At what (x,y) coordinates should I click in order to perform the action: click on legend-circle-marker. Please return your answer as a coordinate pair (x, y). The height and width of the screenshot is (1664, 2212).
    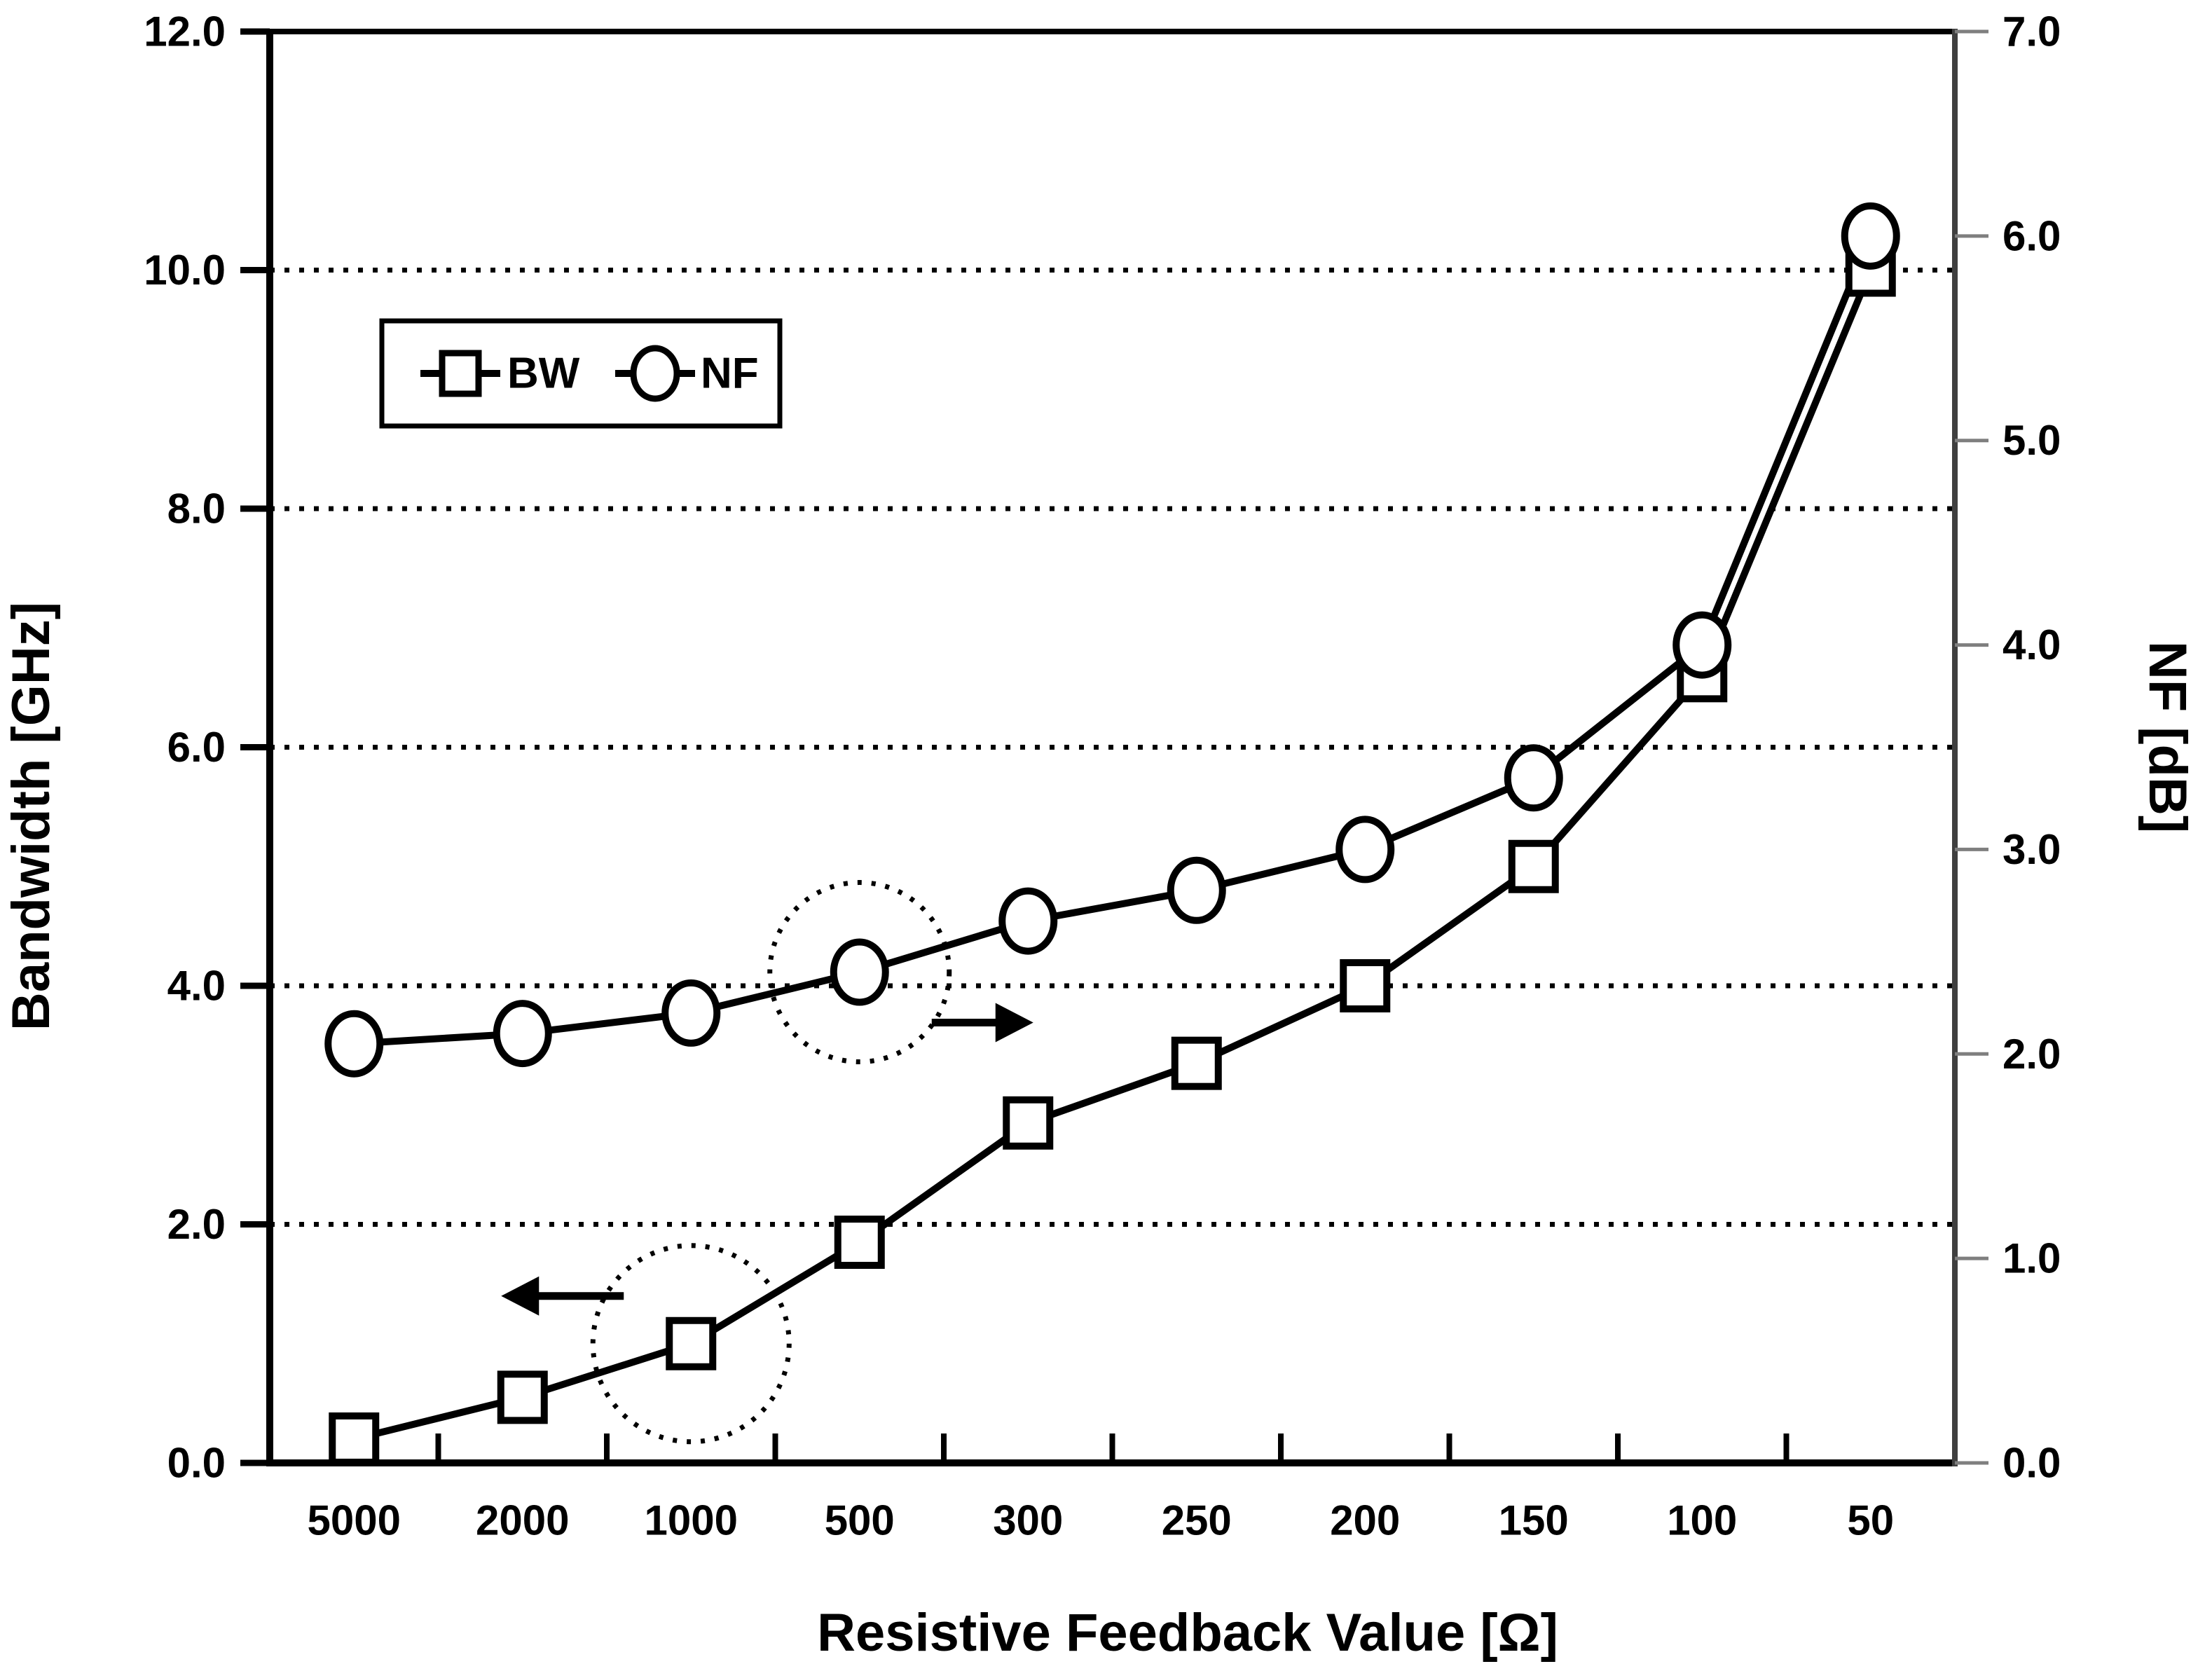
    Looking at the image, I should click on (655, 373).